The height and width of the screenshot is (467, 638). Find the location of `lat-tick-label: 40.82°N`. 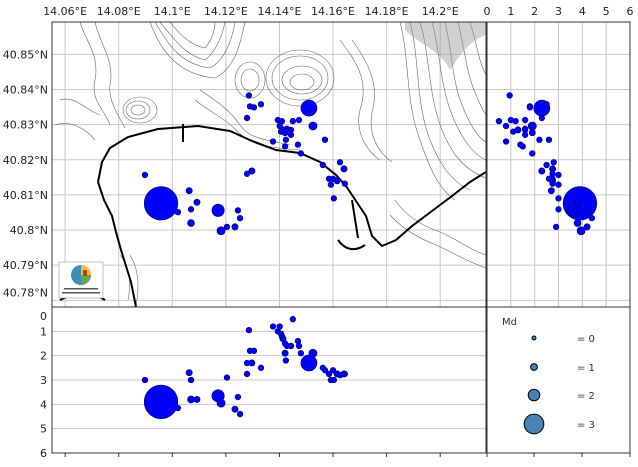

lat-tick-label: 40.82°N is located at coordinates (25, 160).